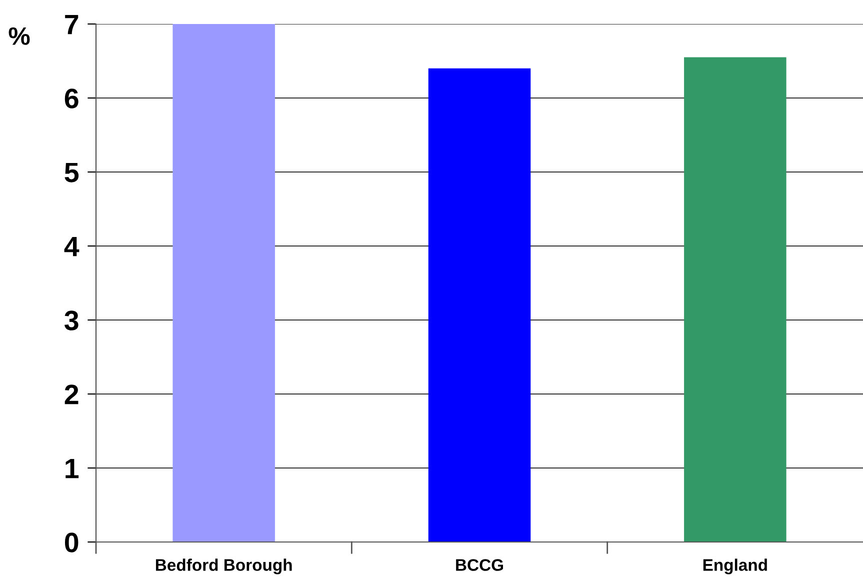 The image size is (863, 588). Describe the element at coordinates (224, 566) in the screenshot. I see `x-tick-label: Bedford Borough` at that location.